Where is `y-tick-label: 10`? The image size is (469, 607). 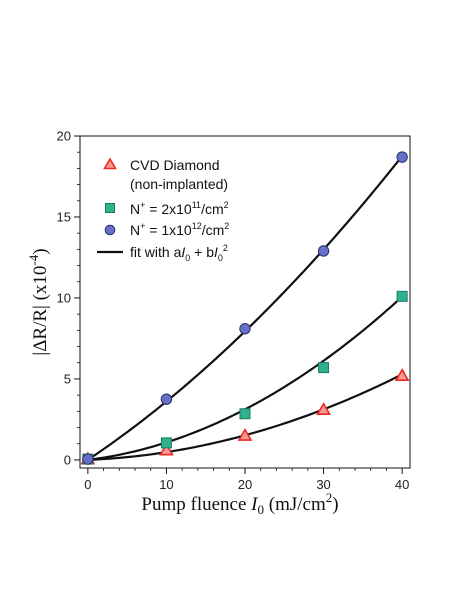
y-tick-label: 10 is located at coordinates (64, 297).